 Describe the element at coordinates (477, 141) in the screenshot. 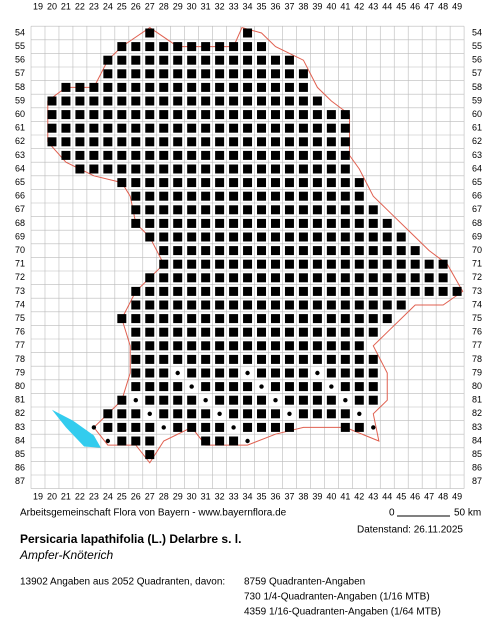

I see `row-label: 62` at that location.